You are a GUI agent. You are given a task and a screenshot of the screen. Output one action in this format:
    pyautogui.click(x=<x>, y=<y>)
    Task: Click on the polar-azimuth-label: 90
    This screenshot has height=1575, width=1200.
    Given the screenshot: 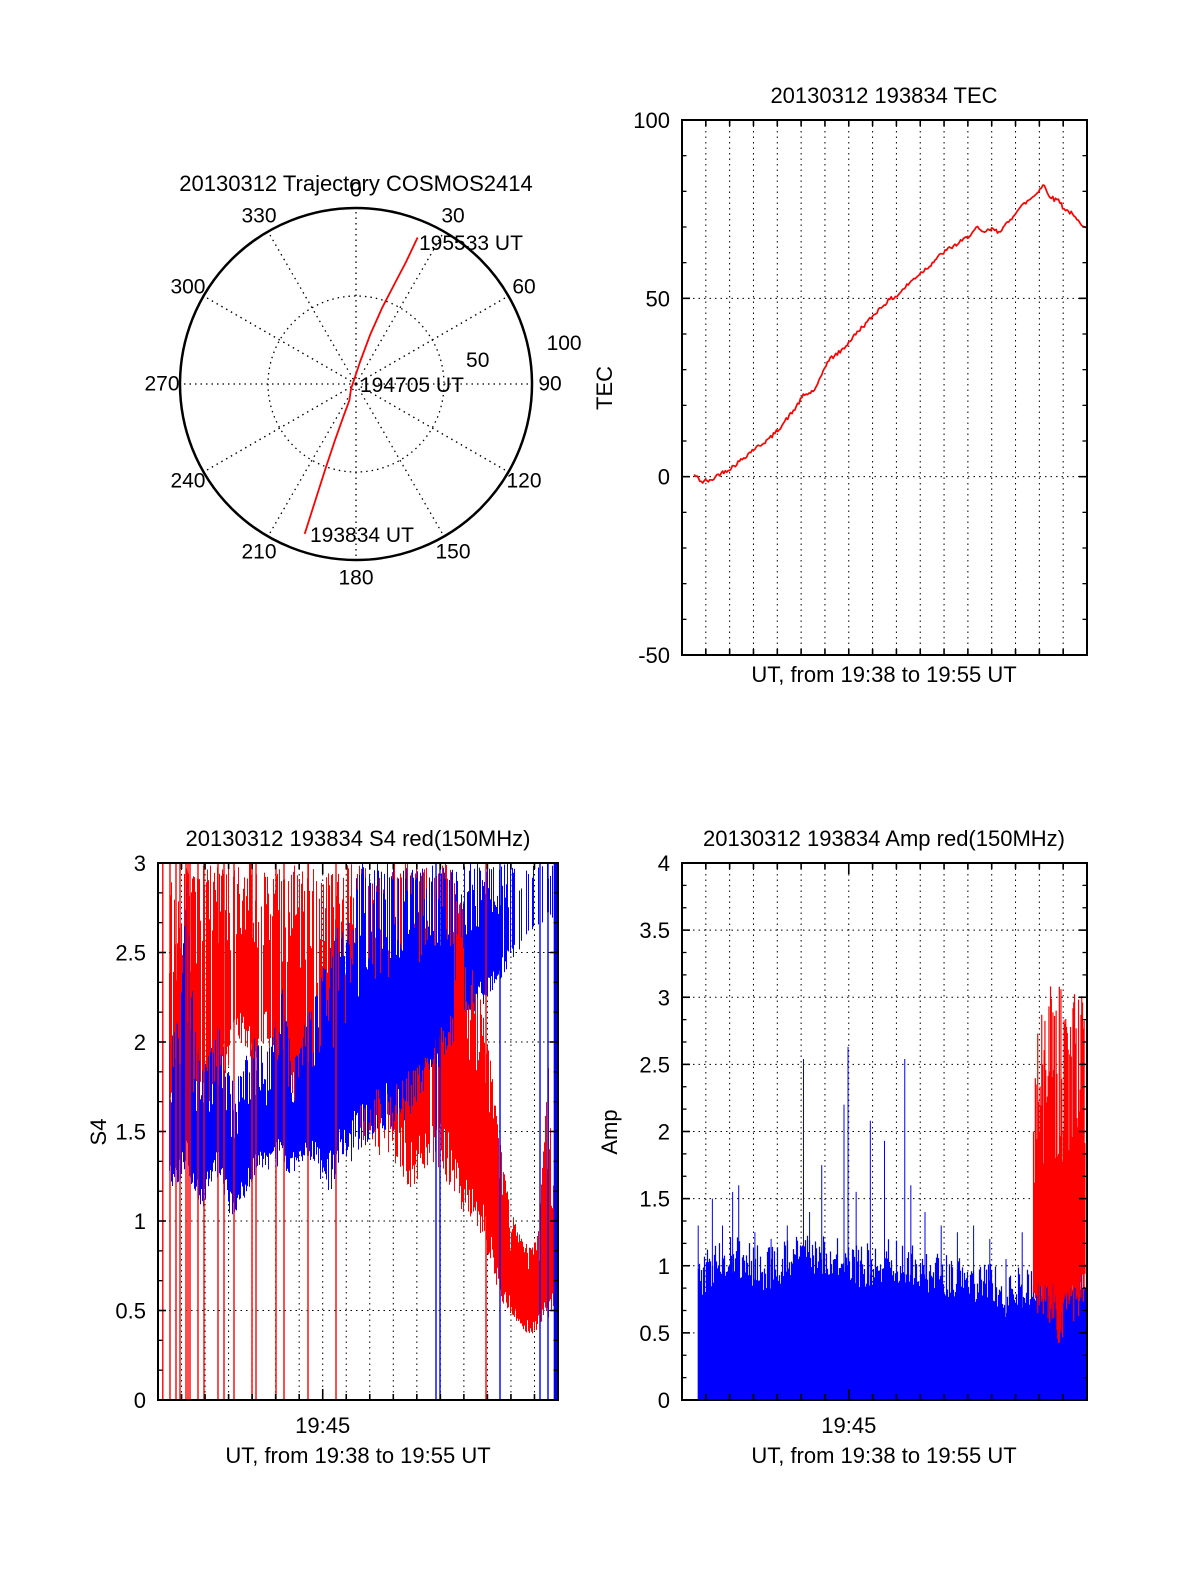 What is the action you would take?
    pyautogui.click(x=549, y=384)
    